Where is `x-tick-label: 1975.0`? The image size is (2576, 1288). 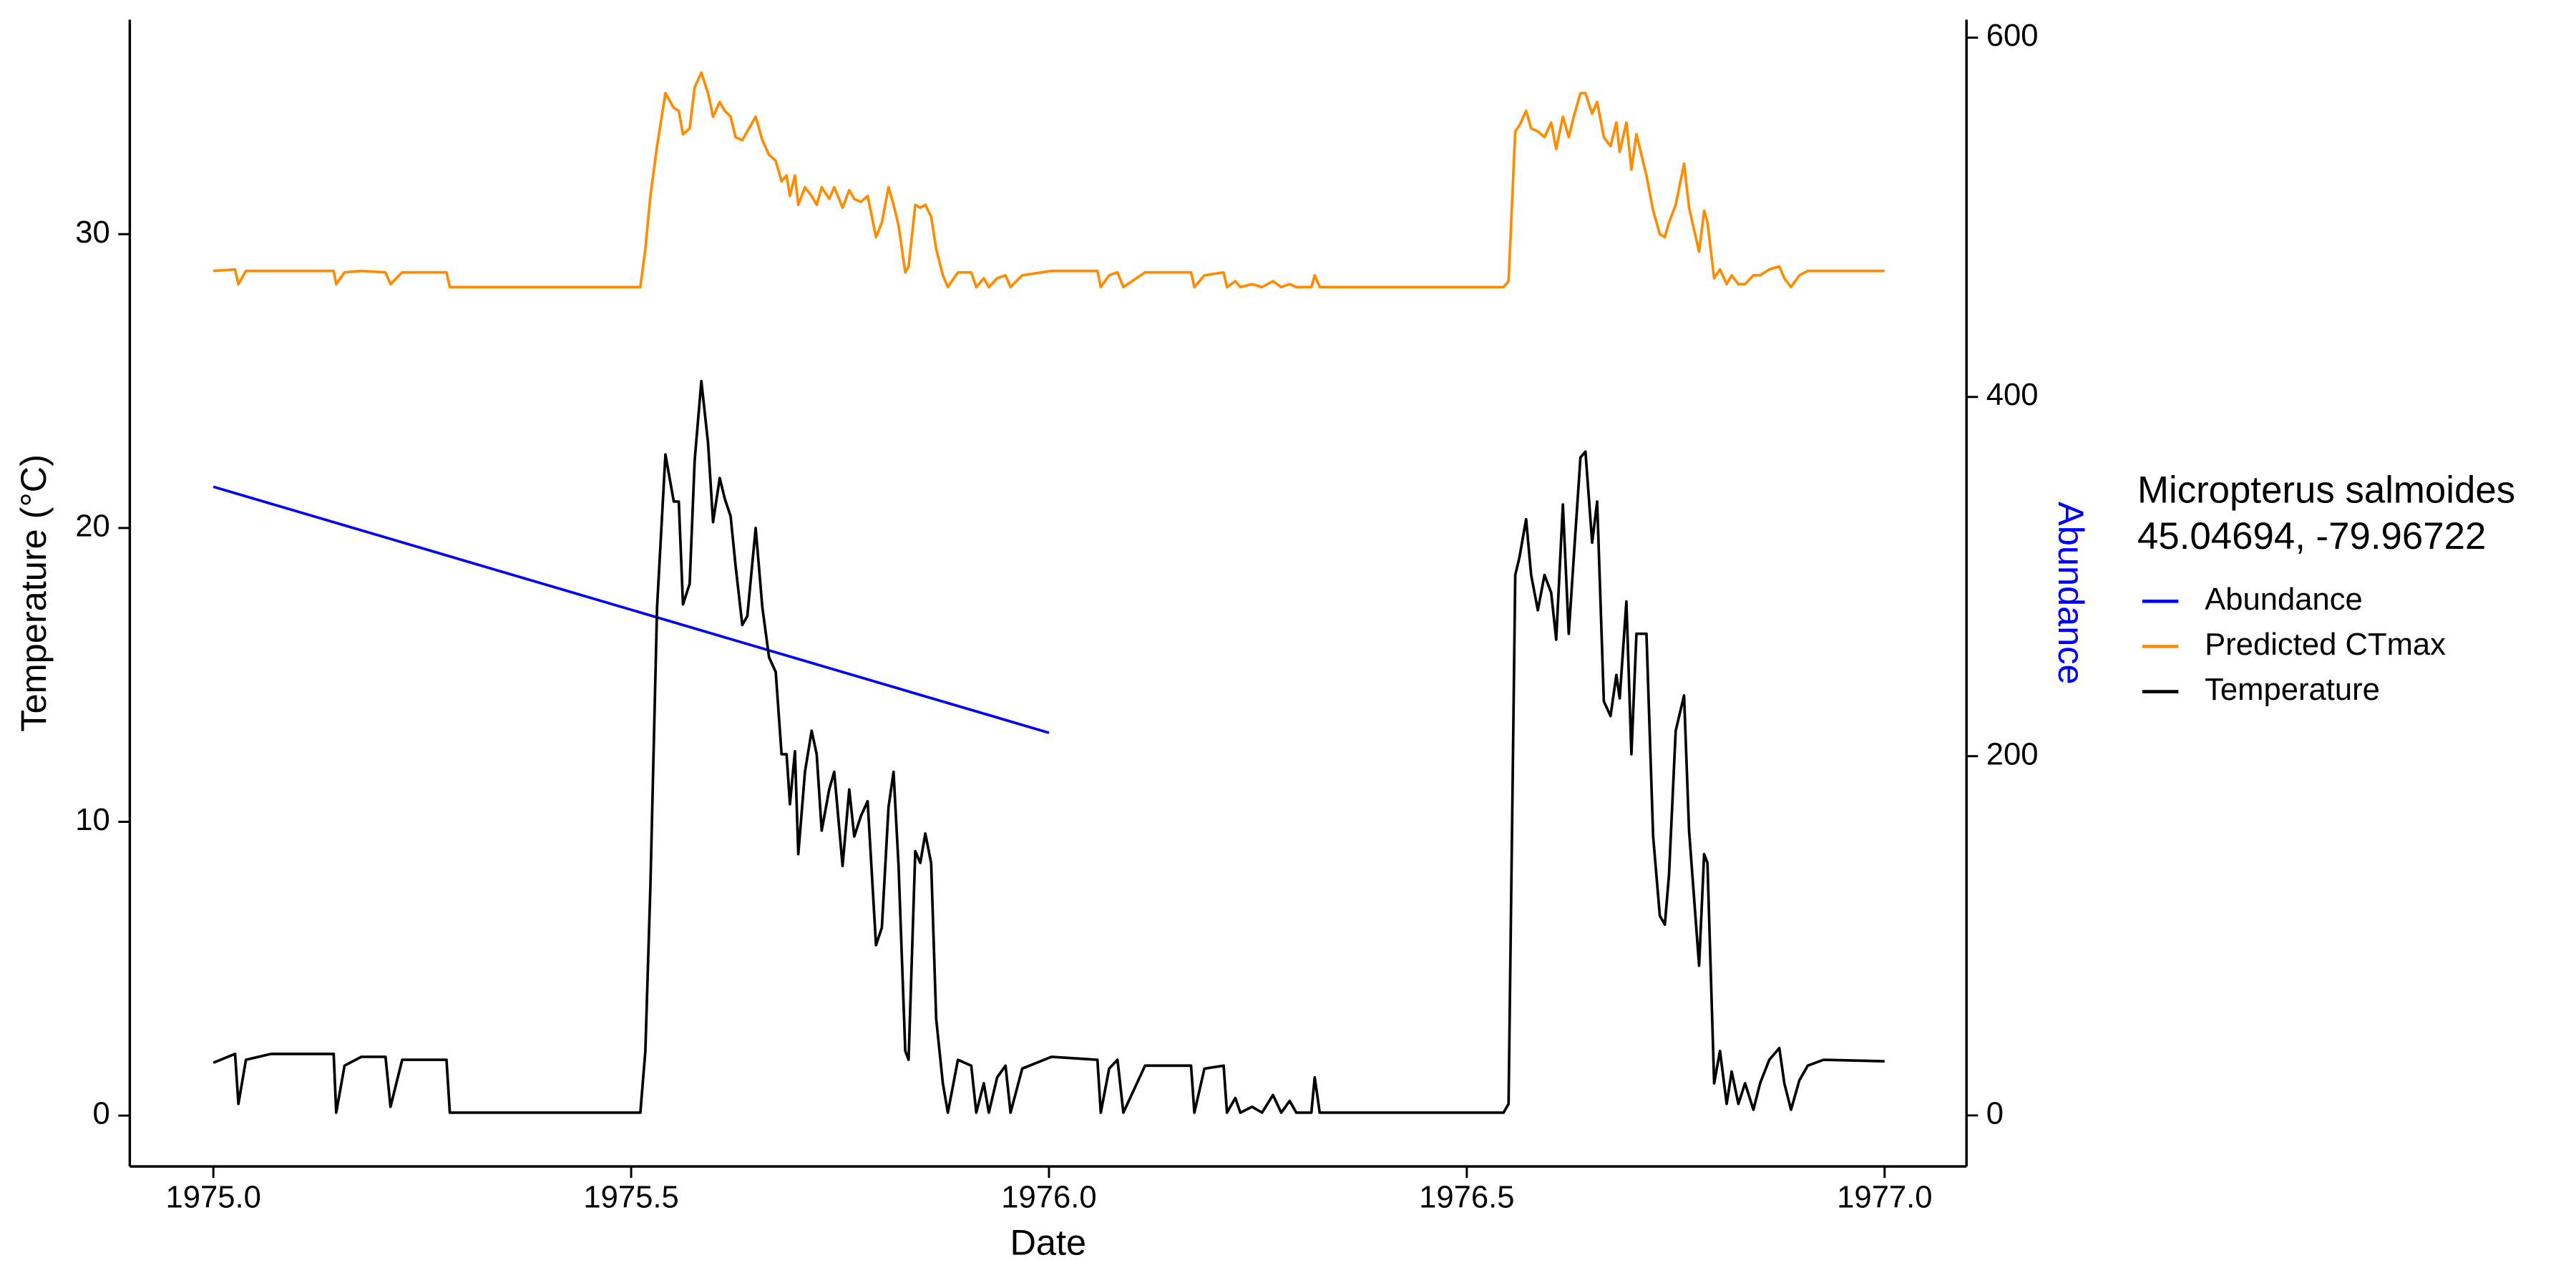
x-tick-label: 1975.0 is located at coordinates (212, 1198).